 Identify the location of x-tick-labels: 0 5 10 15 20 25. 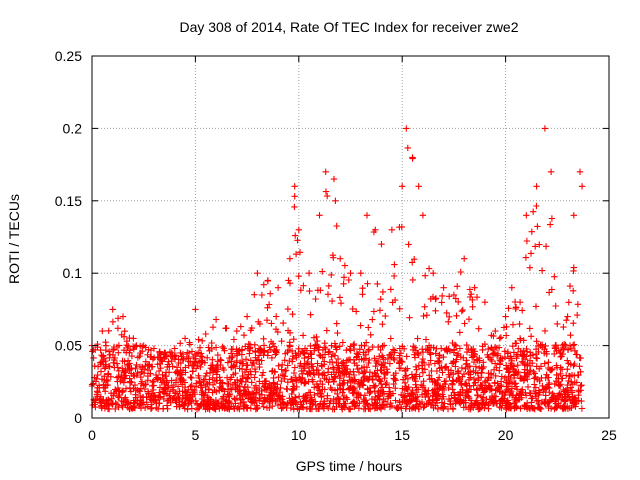
(352, 435).